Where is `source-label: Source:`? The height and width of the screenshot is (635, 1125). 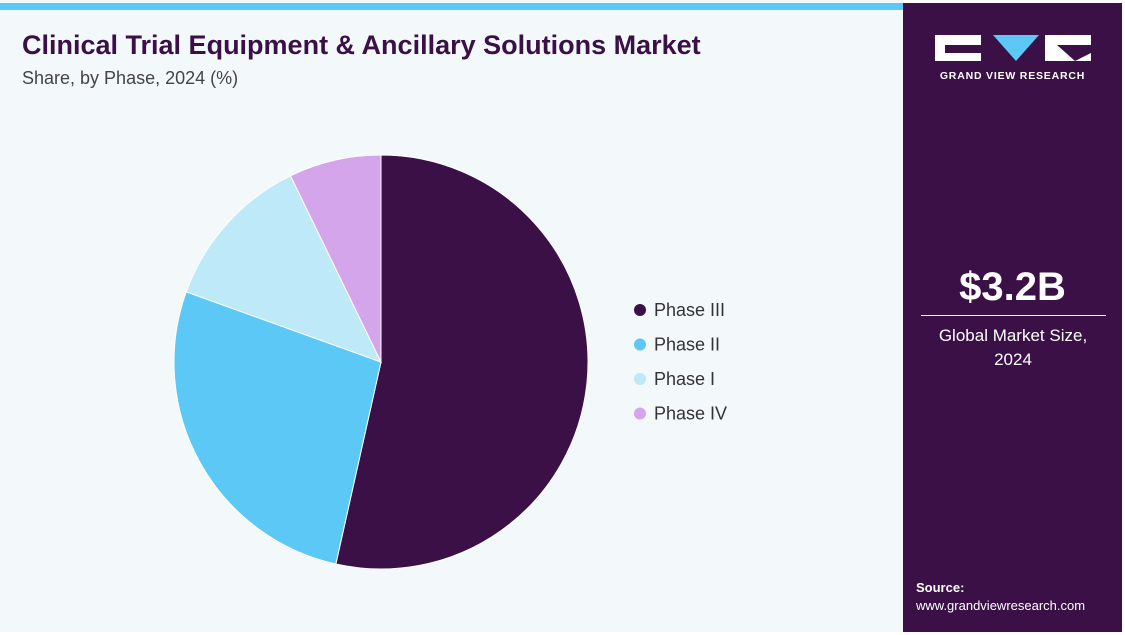
source-label: Source: is located at coordinates (940, 587).